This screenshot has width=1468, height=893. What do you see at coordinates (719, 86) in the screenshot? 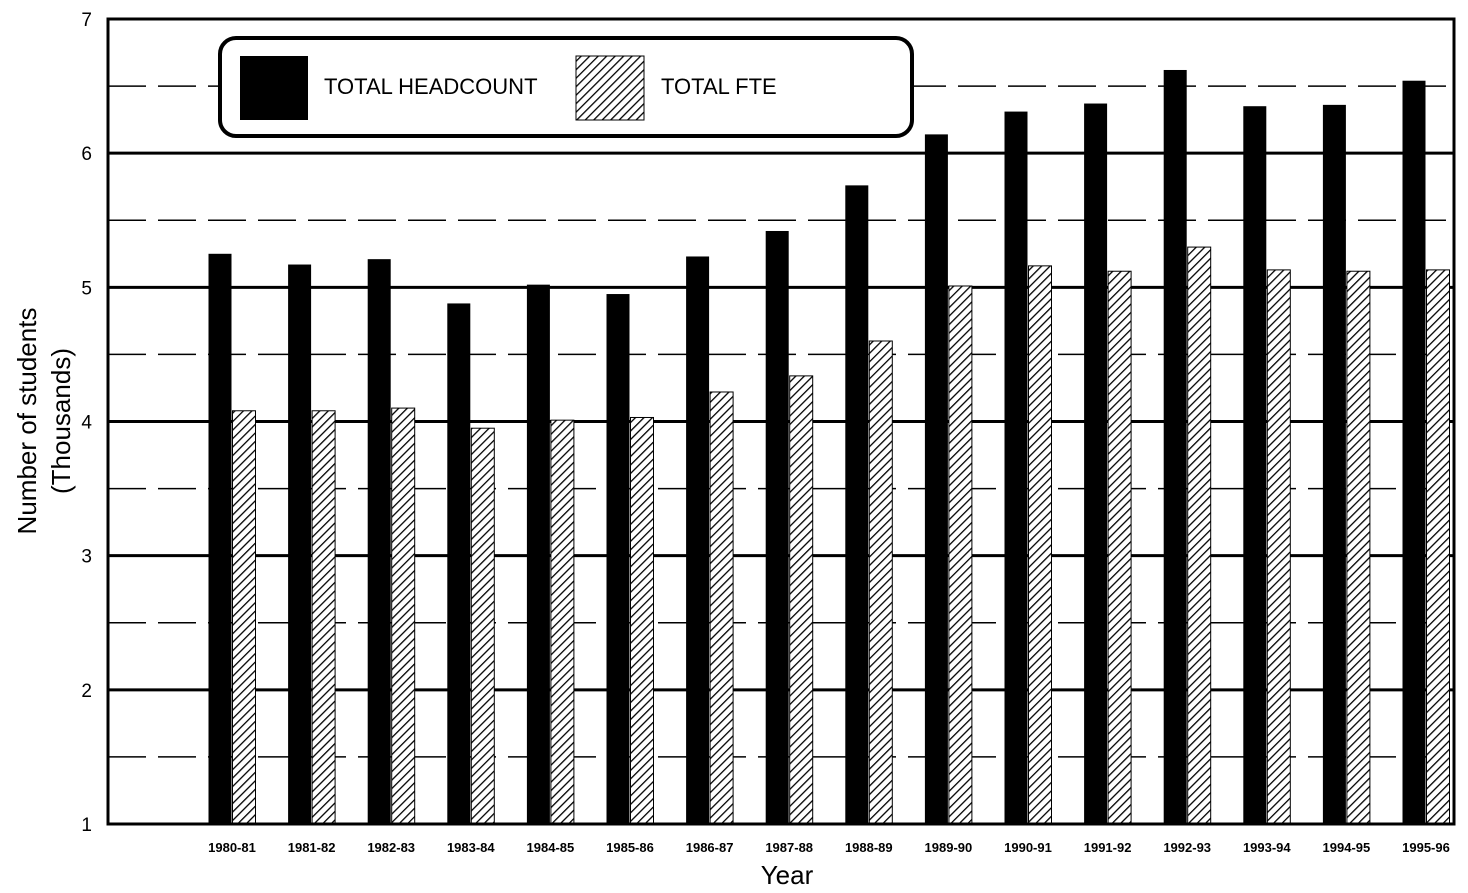
I see `legend-label-fte: TOTAL FTE` at bounding box center [719, 86].